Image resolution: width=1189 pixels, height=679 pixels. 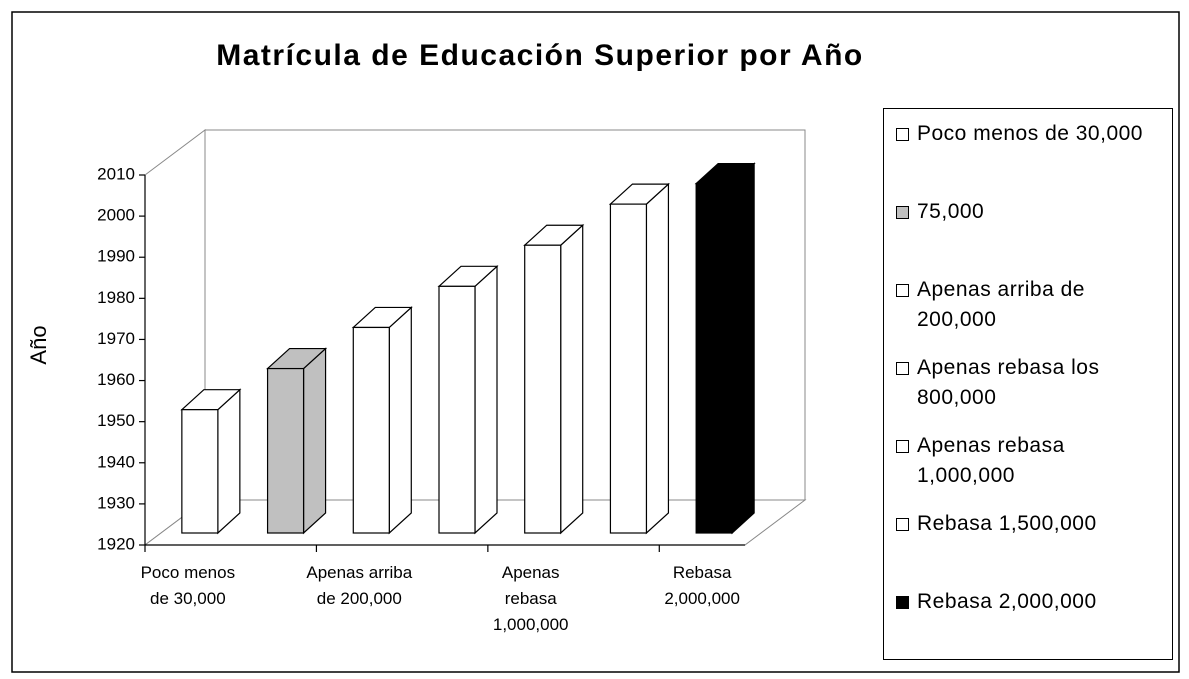 What do you see at coordinates (116, 379) in the screenshot?
I see `y-tick-label: 1960` at bounding box center [116, 379].